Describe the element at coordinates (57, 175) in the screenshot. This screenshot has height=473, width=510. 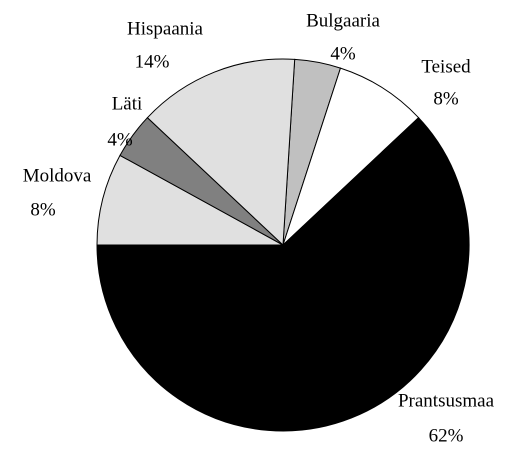
I see `slice-label: Moldova` at that location.